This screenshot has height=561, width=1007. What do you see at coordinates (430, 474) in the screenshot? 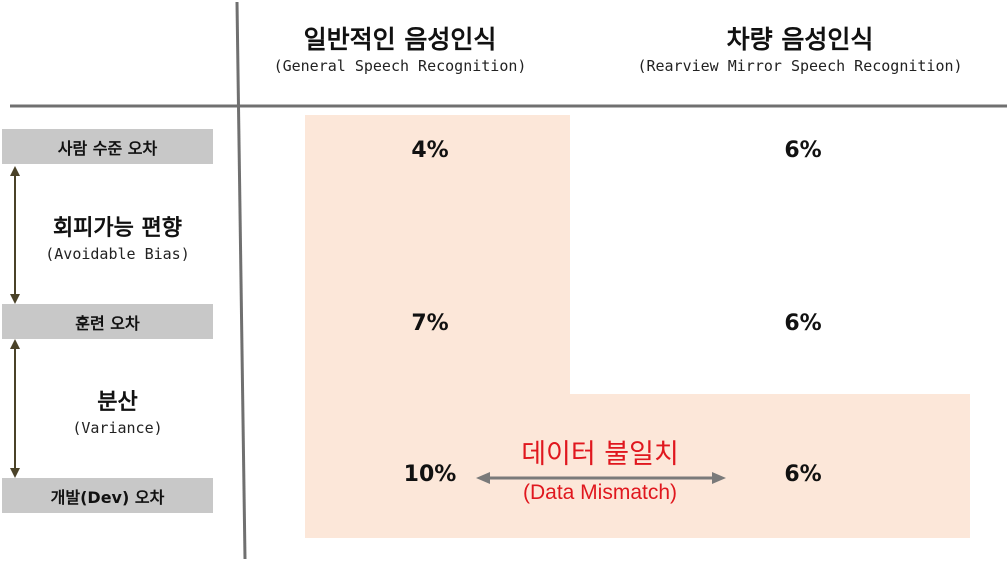
I see `cell-dev-general: 10%` at bounding box center [430, 474].